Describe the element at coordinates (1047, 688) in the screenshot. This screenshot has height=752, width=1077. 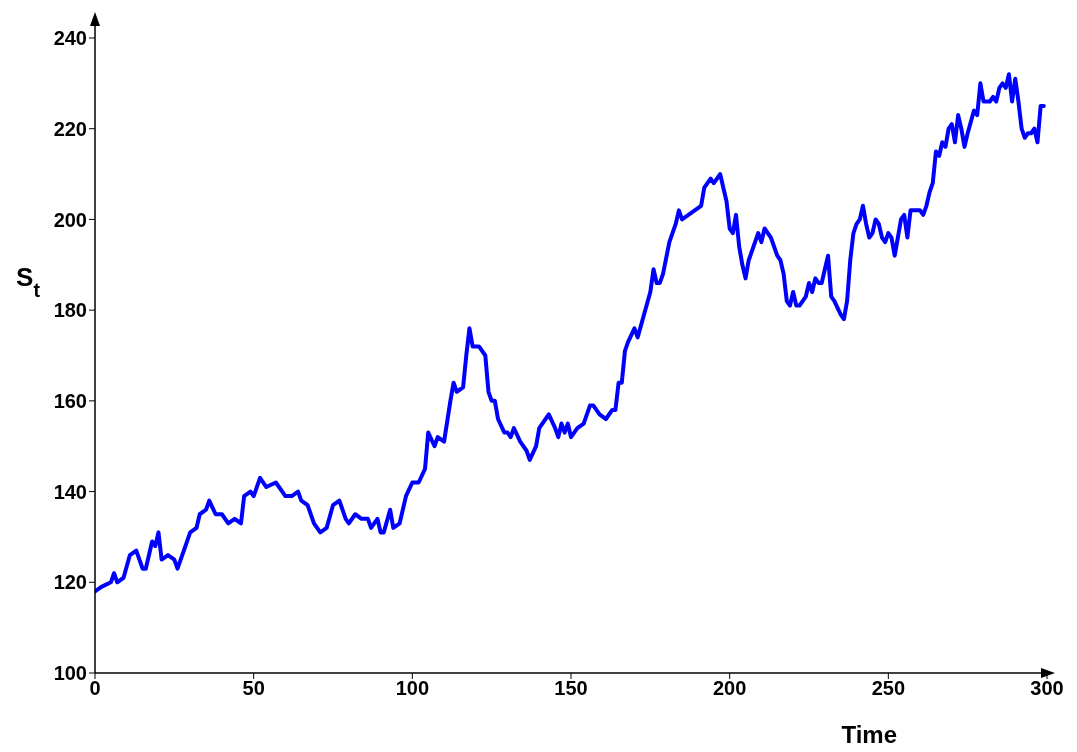
I see `x-tick-label: 300` at that location.